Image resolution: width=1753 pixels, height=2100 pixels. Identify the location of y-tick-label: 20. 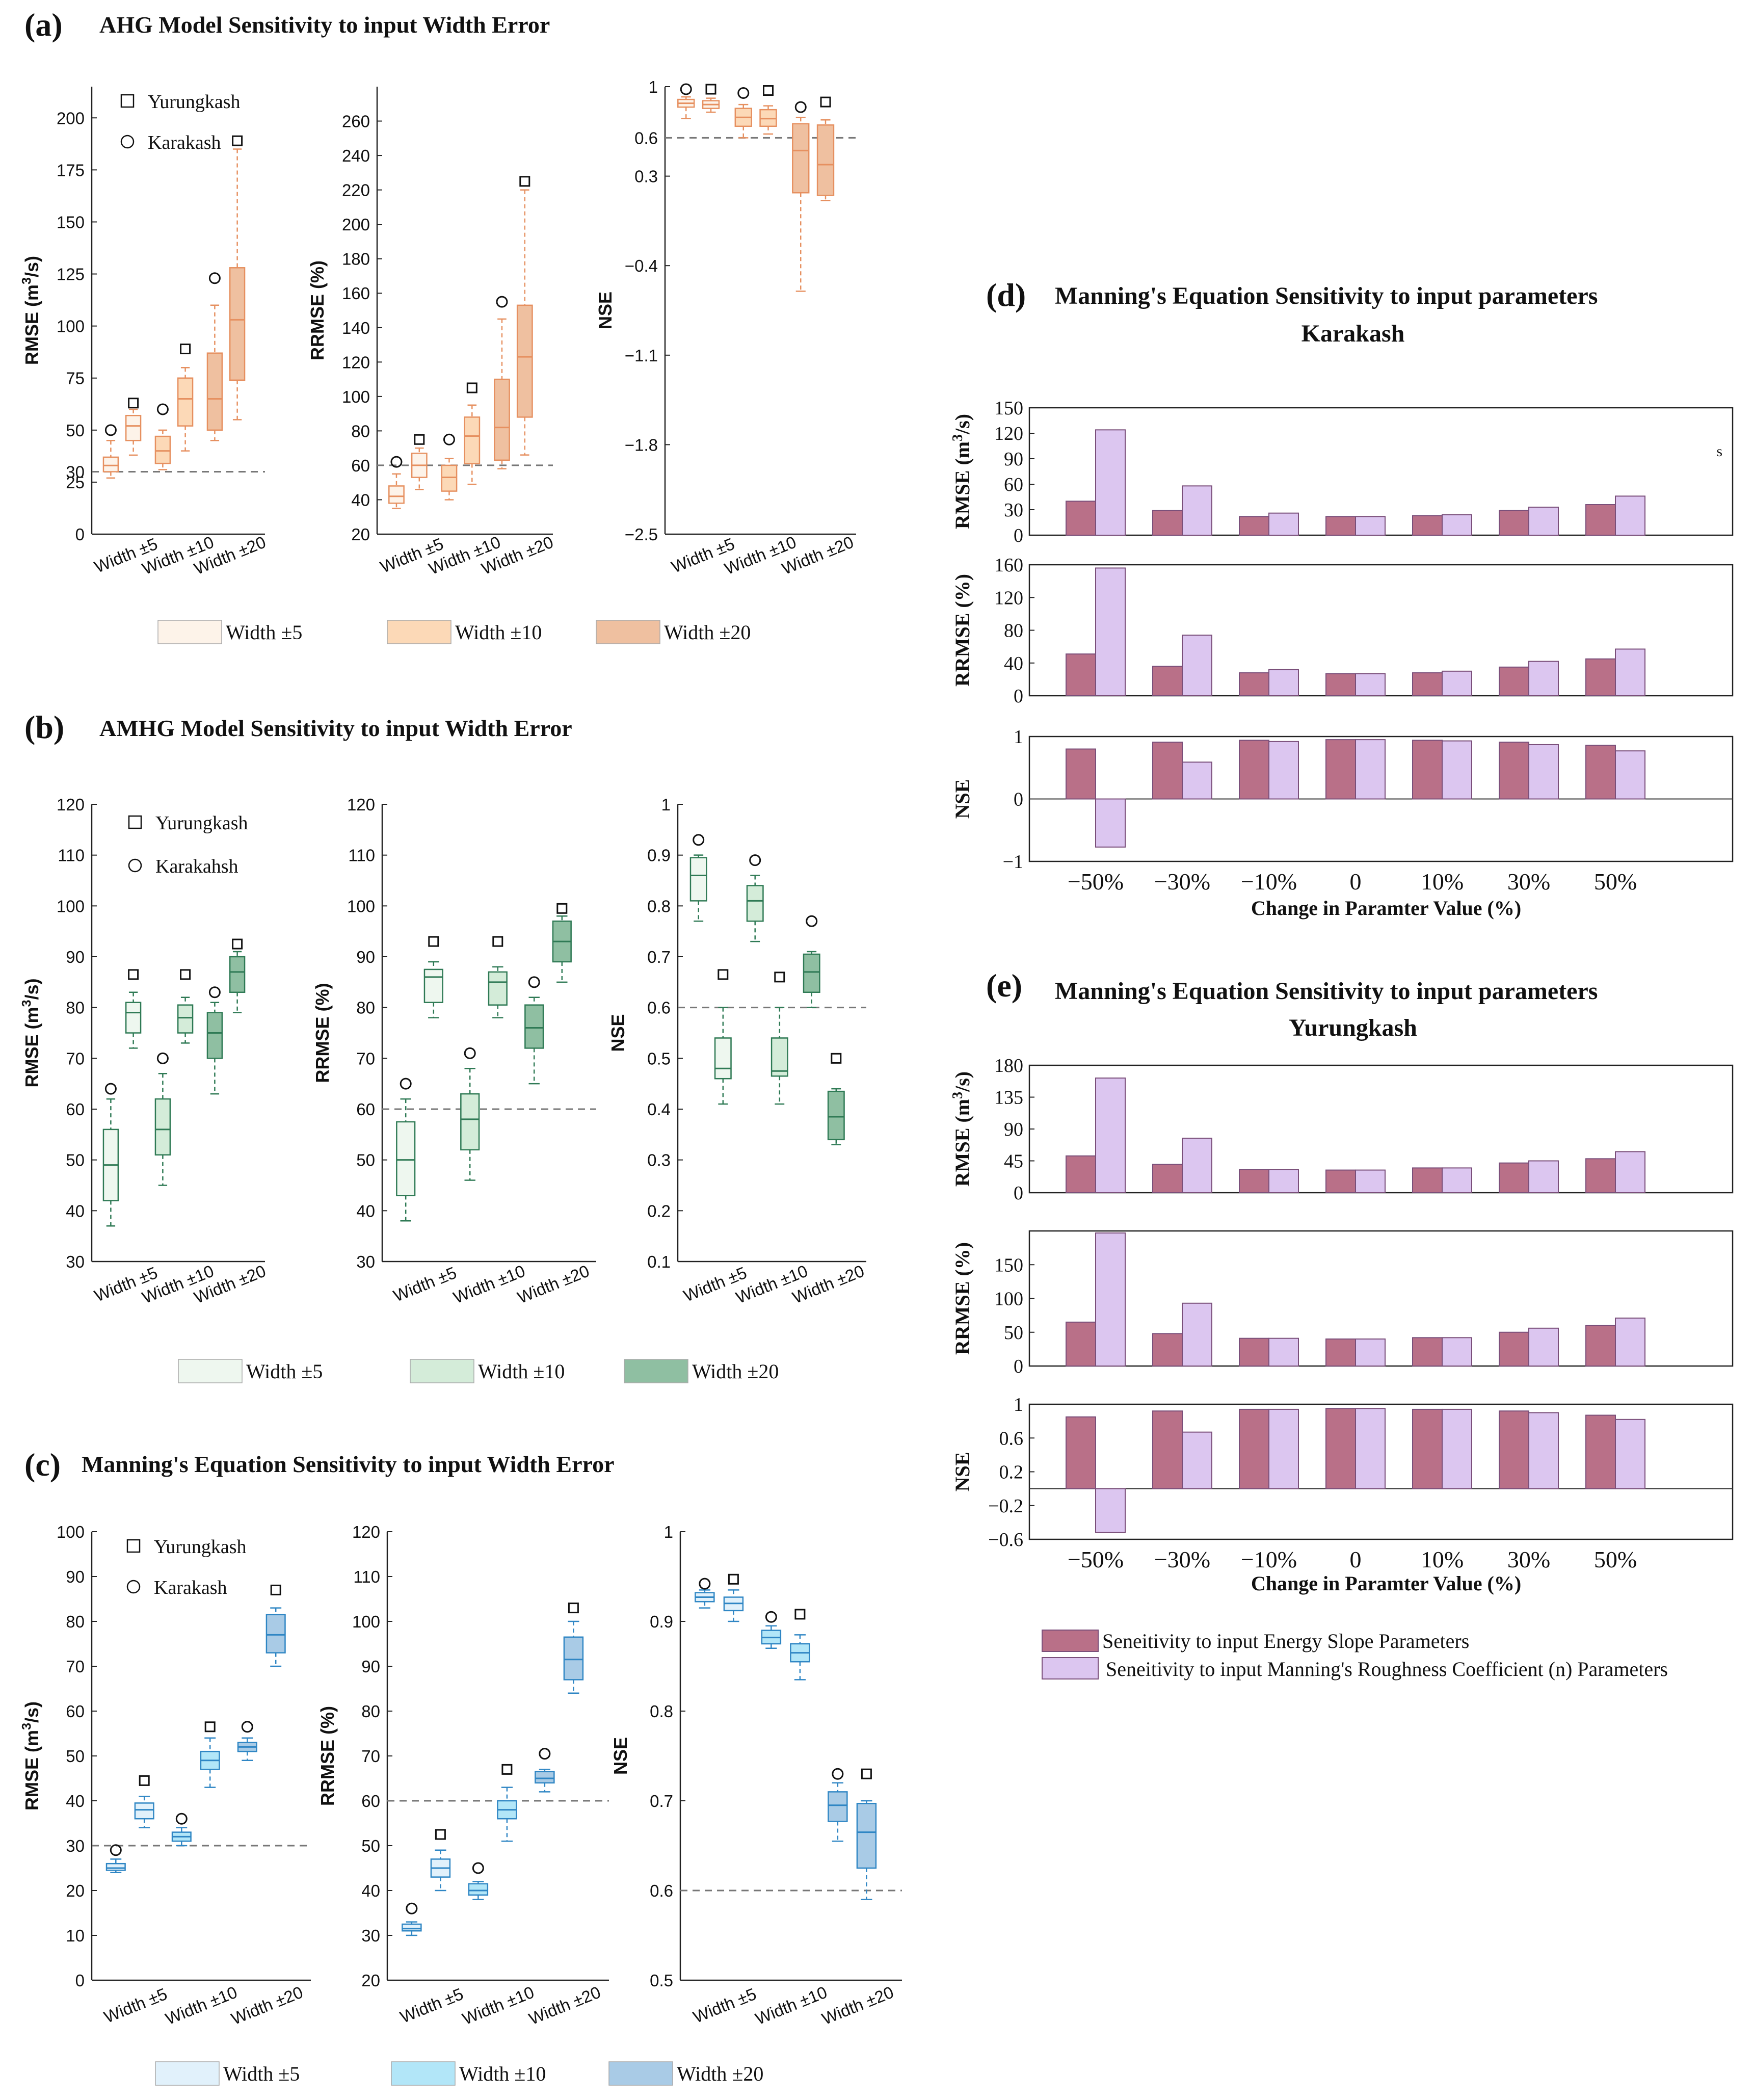
(75, 1890).